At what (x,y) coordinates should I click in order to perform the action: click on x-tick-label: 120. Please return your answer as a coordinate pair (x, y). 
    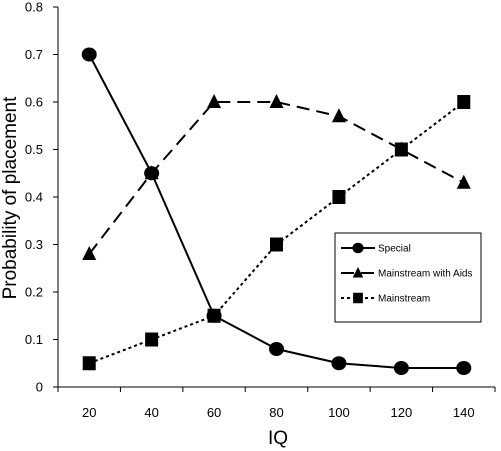
    Looking at the image, I should click on (402, 412).